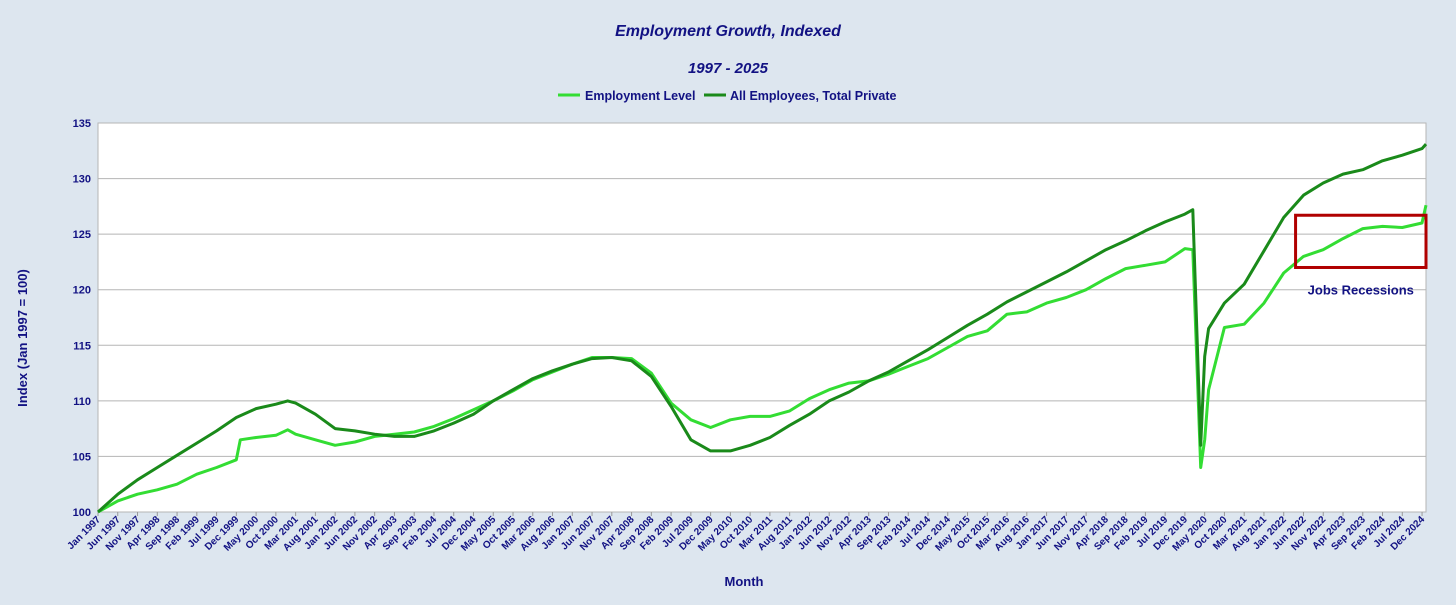 The width and height of the screenshot is (1456, 605). Describe the element at coordinates (82, 291) in the screenshot. I see `y-tick-label: 120` at that location.